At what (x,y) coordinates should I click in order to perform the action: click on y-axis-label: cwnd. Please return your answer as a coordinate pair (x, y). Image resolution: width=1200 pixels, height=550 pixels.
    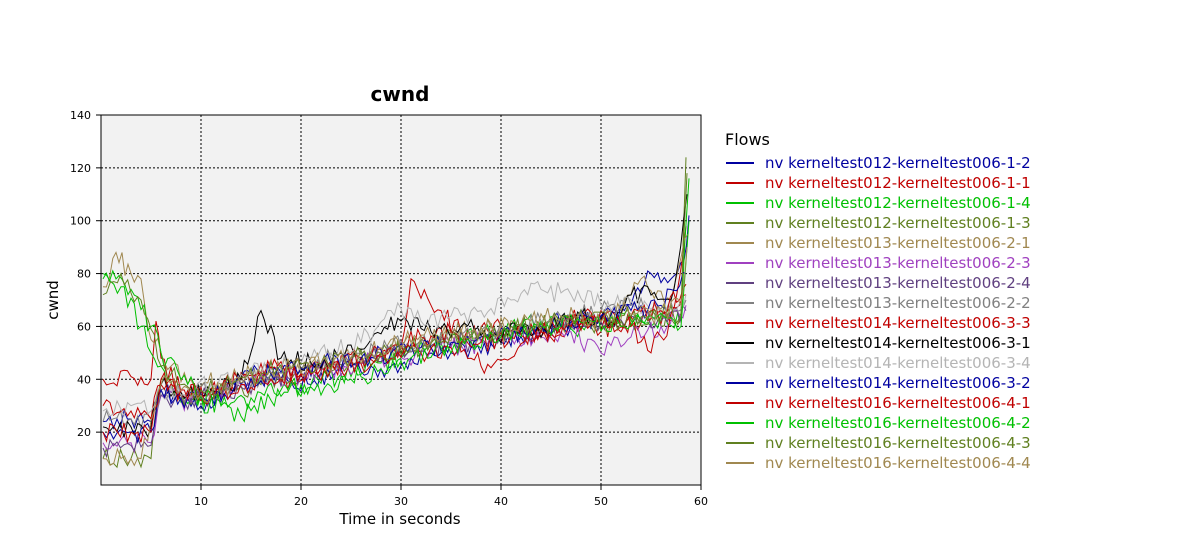
    Looking at the image, I should click on (53, 300).